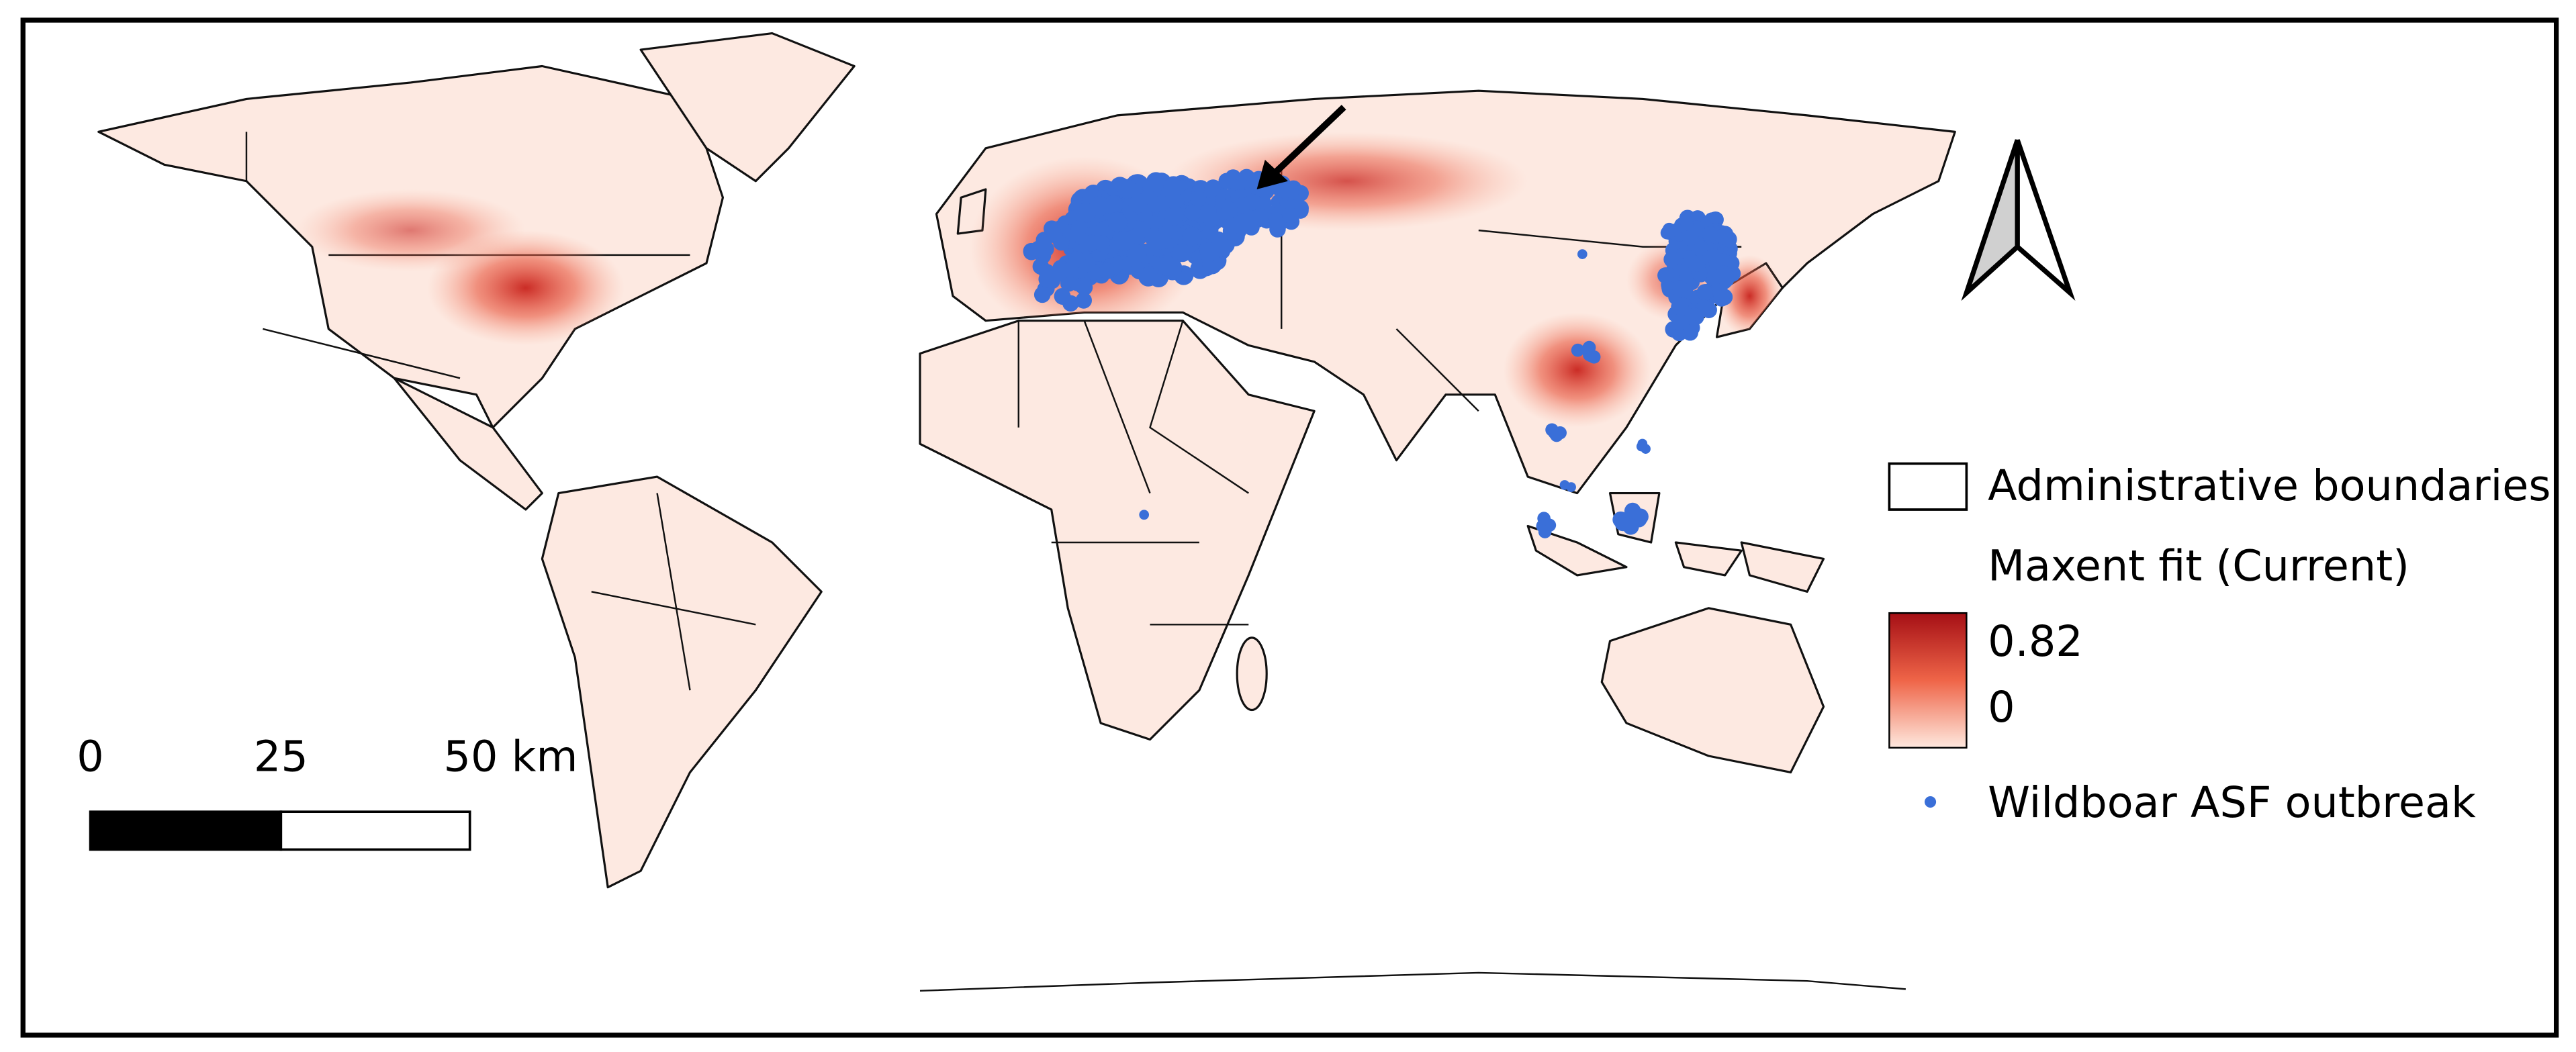 The height and width of the screenshot is (1052, 2576). Describe the element at coordinates (1308, 141) in the screenshot. I see `pointer-arrow` at that location.